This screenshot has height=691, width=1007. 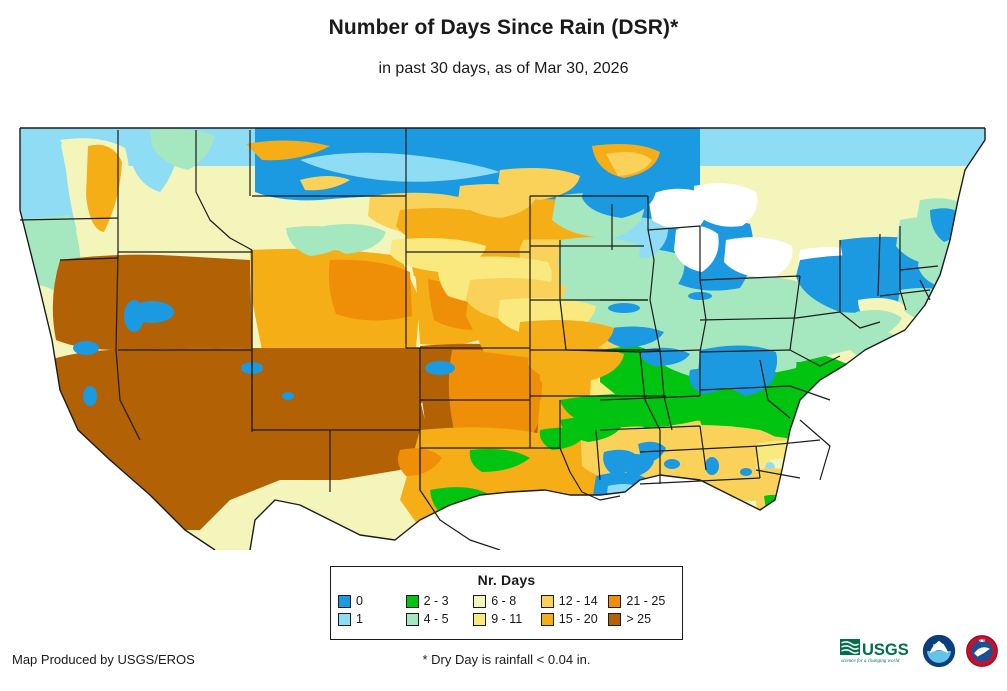 I want to click on nws-logo: NWS, so click(x=982, y=651).